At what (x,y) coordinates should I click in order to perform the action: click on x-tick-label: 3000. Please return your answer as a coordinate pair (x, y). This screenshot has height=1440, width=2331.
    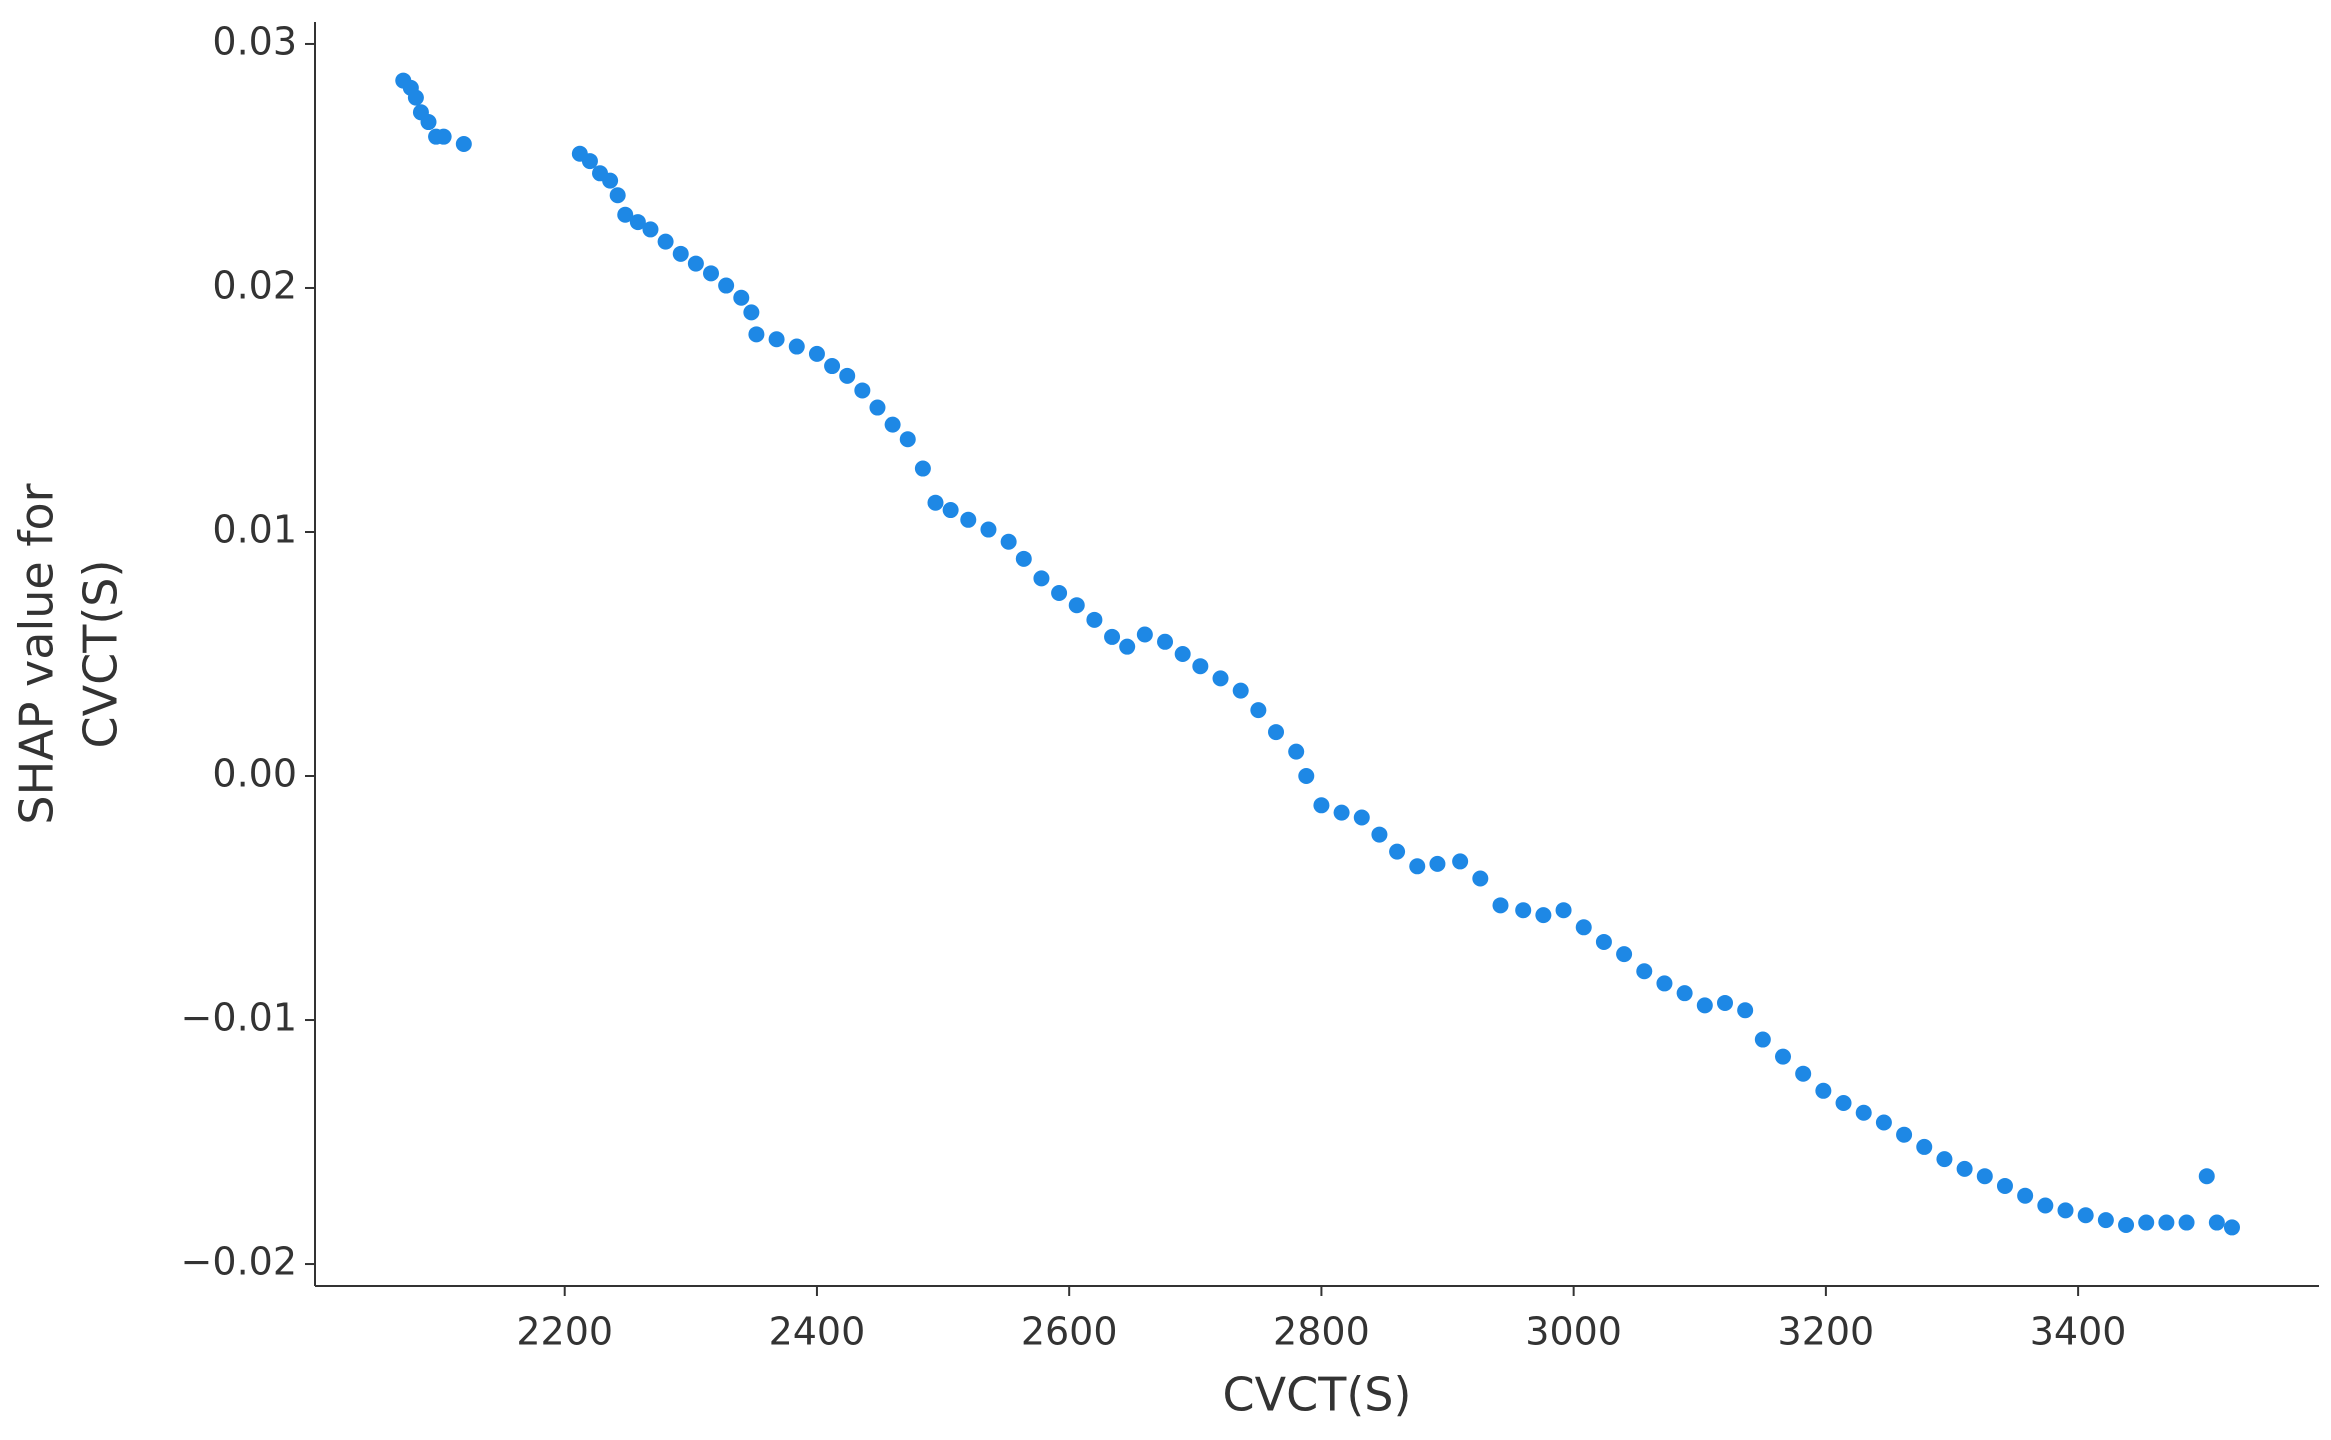
    Looking at the image, I should click on (1573, 1332).